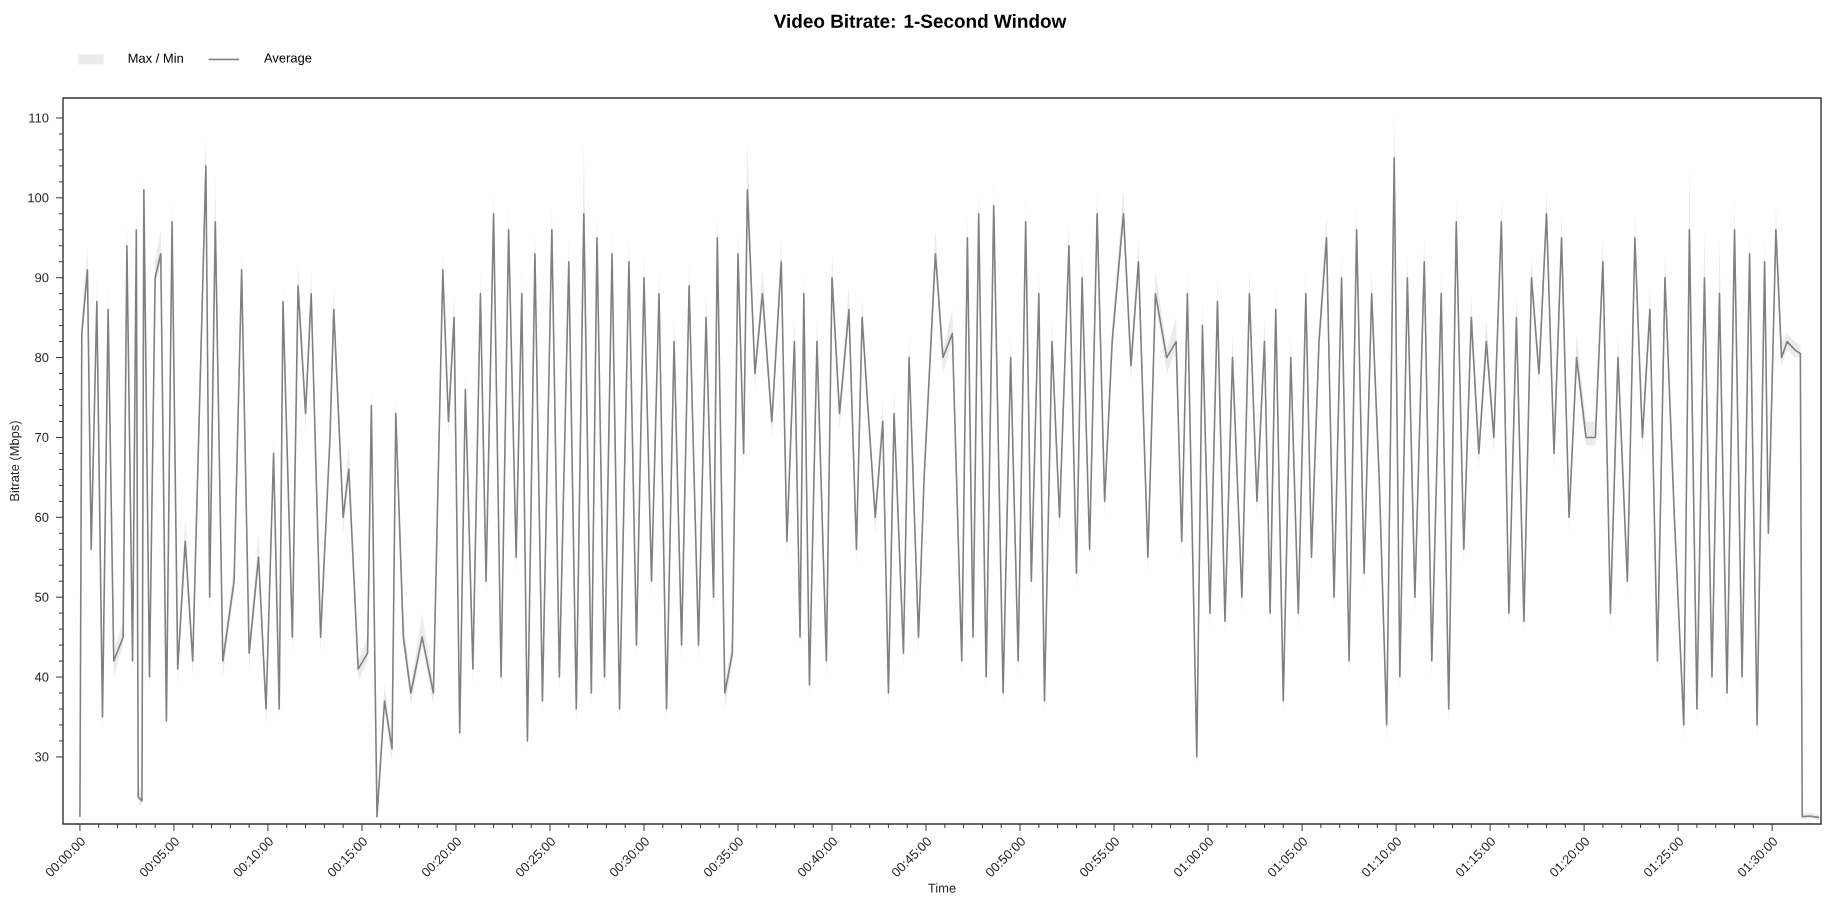 The height and width of the screenshot is (911, 1841). I want to click on y-tick-label: 50, so click(42, 597).